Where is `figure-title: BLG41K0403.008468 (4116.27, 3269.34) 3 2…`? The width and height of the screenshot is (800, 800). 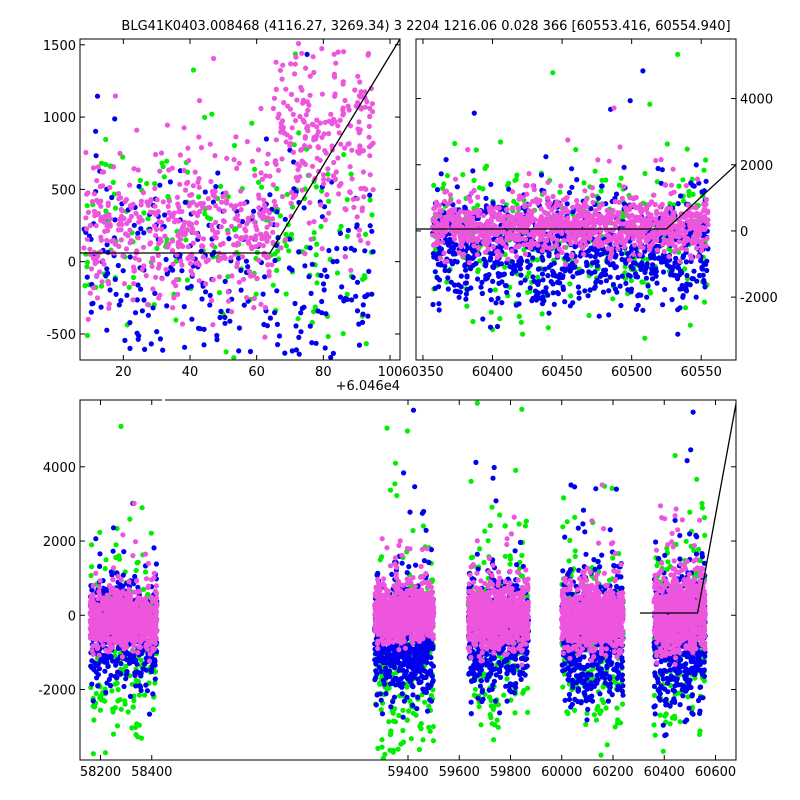 figure-title: BLG41K0403.008468 (4116.27, 3269.34) 3 2… is located at coordinates (425, 26).